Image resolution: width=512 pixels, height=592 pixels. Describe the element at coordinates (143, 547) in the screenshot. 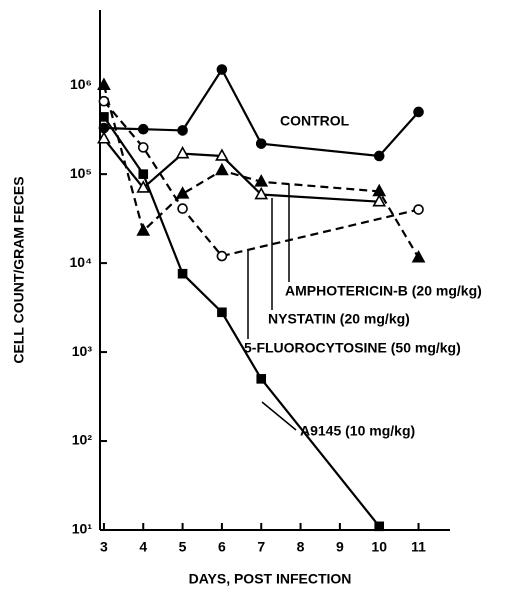

I see `x-tick-label: 4` at that location.